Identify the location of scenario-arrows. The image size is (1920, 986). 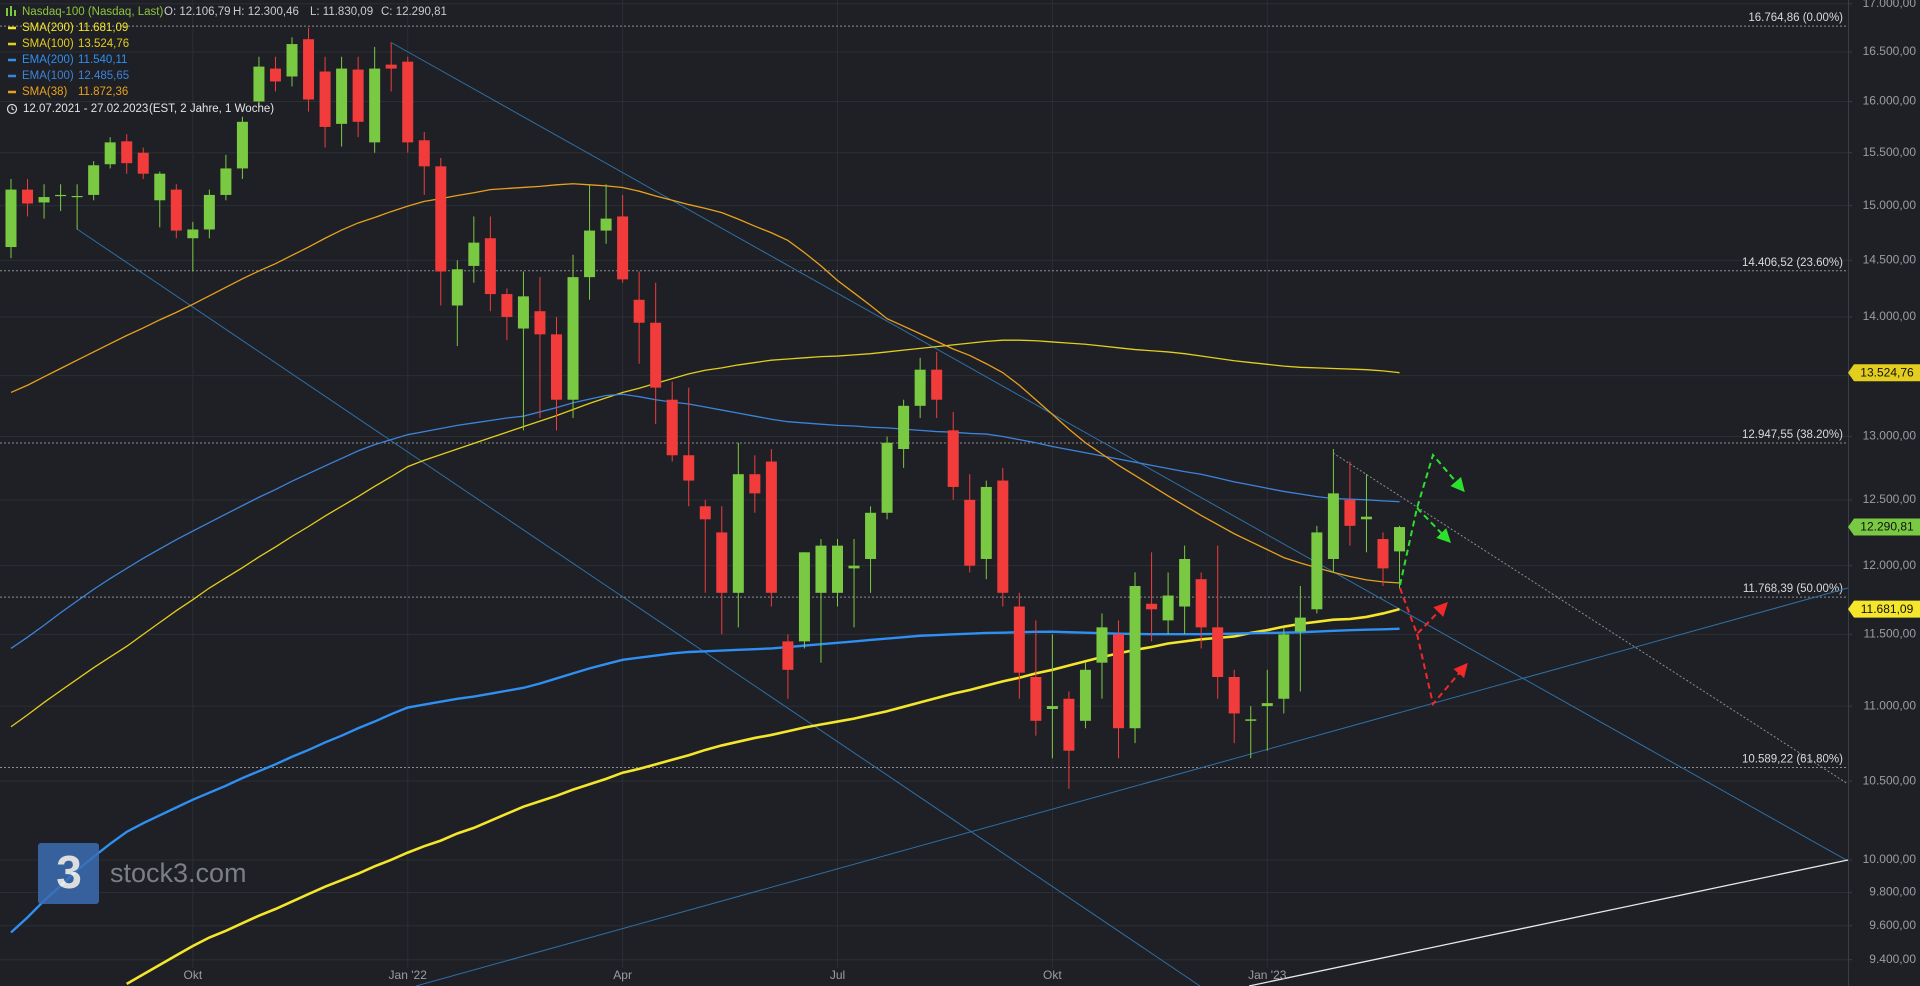
(1433, 579).